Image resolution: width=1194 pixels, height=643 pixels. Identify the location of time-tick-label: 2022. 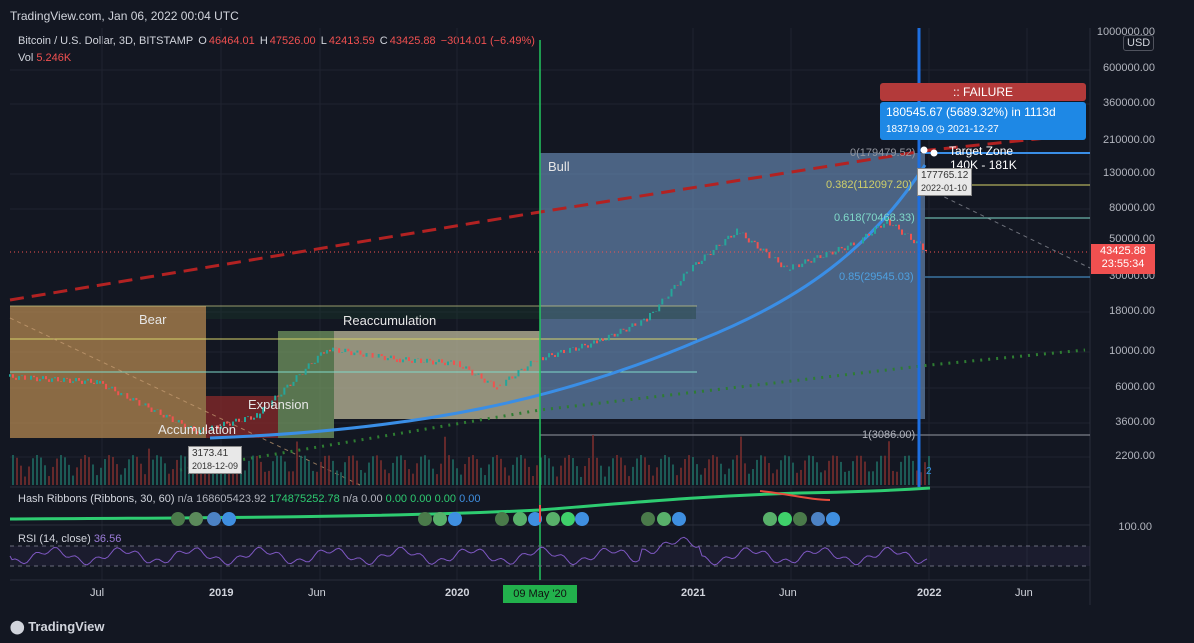
(929, 593).